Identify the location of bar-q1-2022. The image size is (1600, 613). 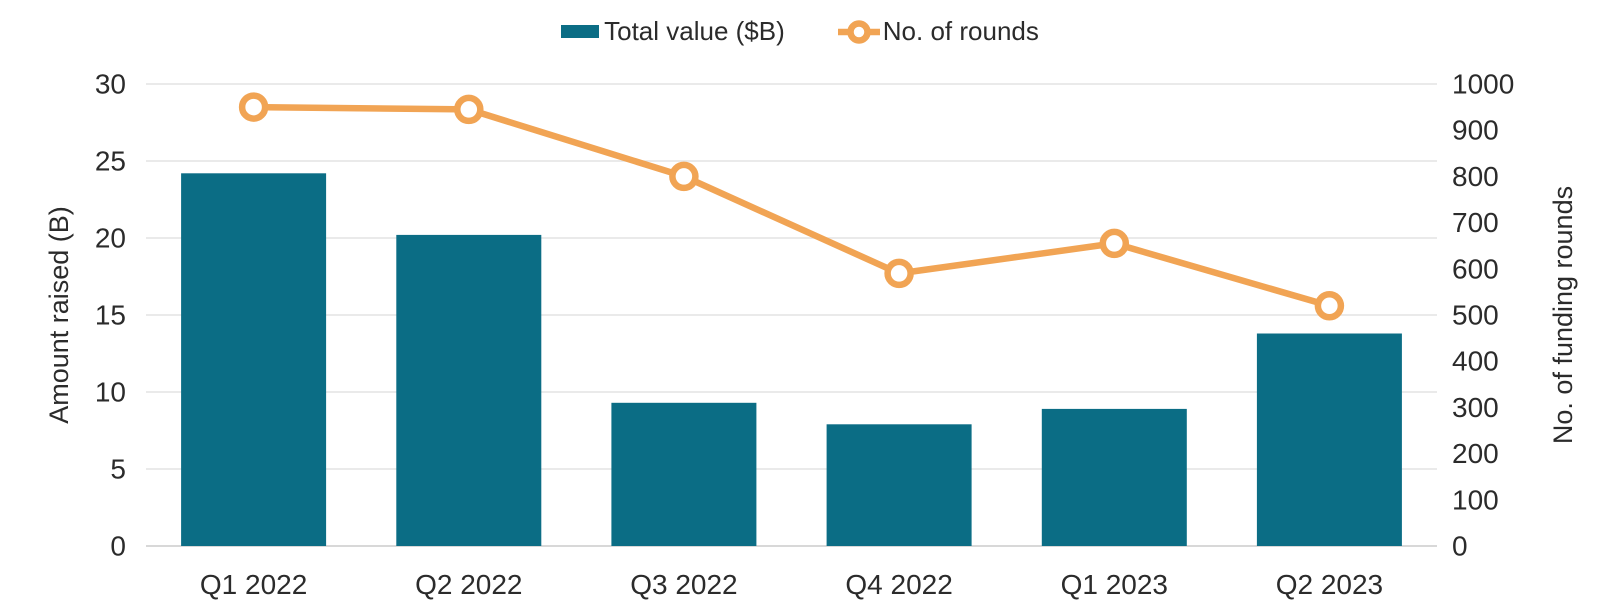
(254, 360).